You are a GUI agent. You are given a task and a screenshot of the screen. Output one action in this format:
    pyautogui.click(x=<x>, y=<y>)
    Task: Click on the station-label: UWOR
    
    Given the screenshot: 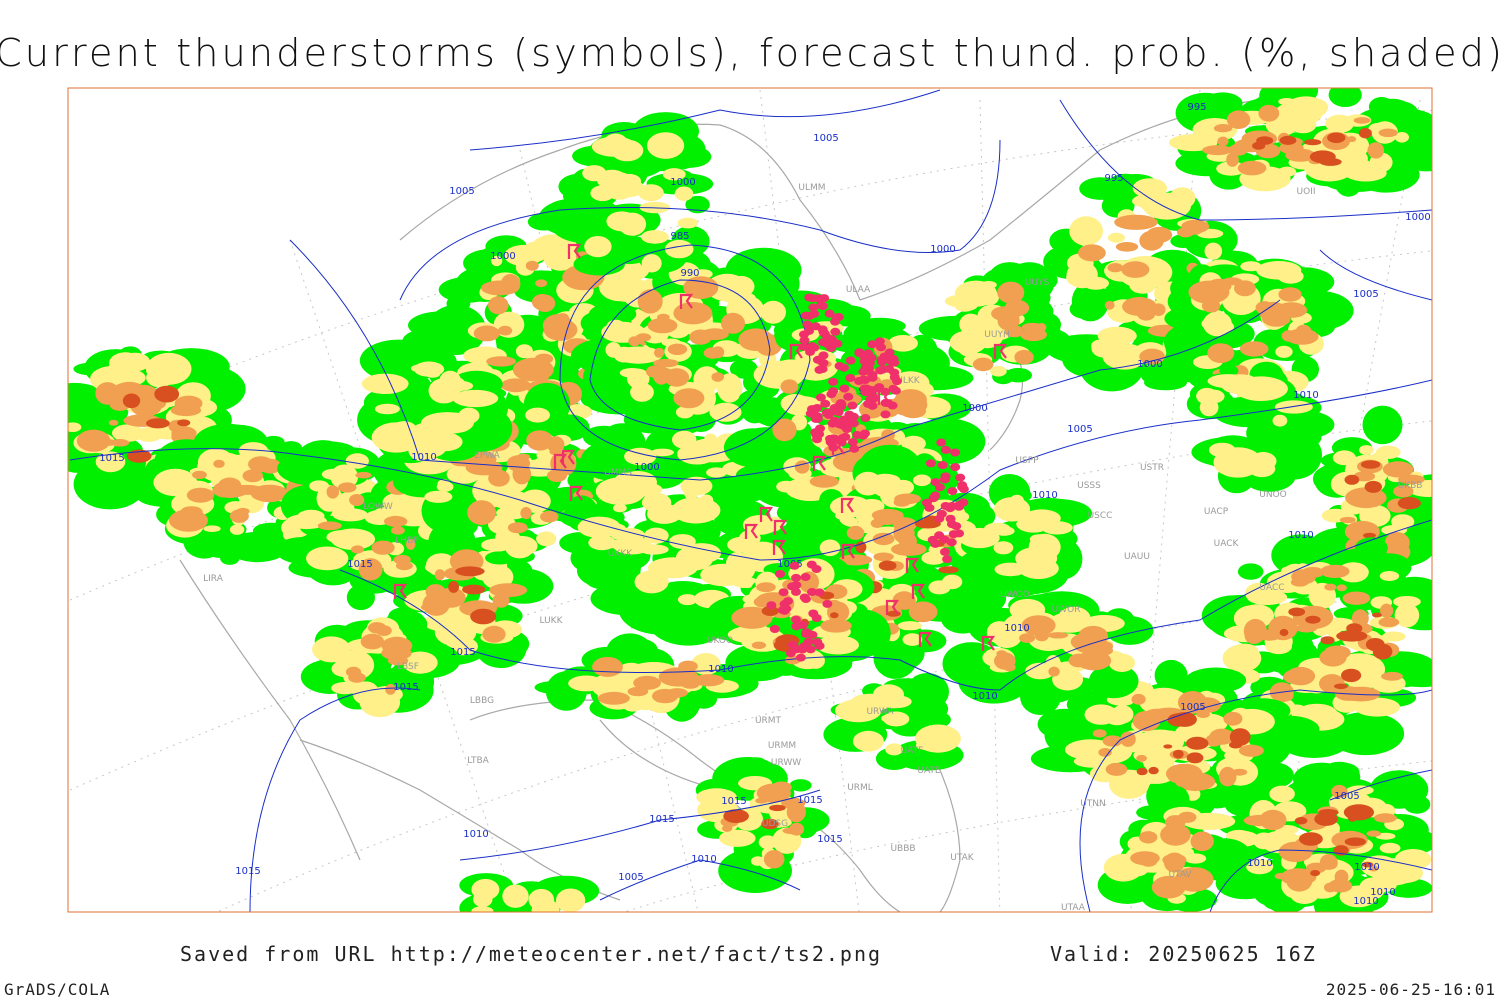 What is the action you would take?
    pyautogui.click(x=1066, y=610)
    